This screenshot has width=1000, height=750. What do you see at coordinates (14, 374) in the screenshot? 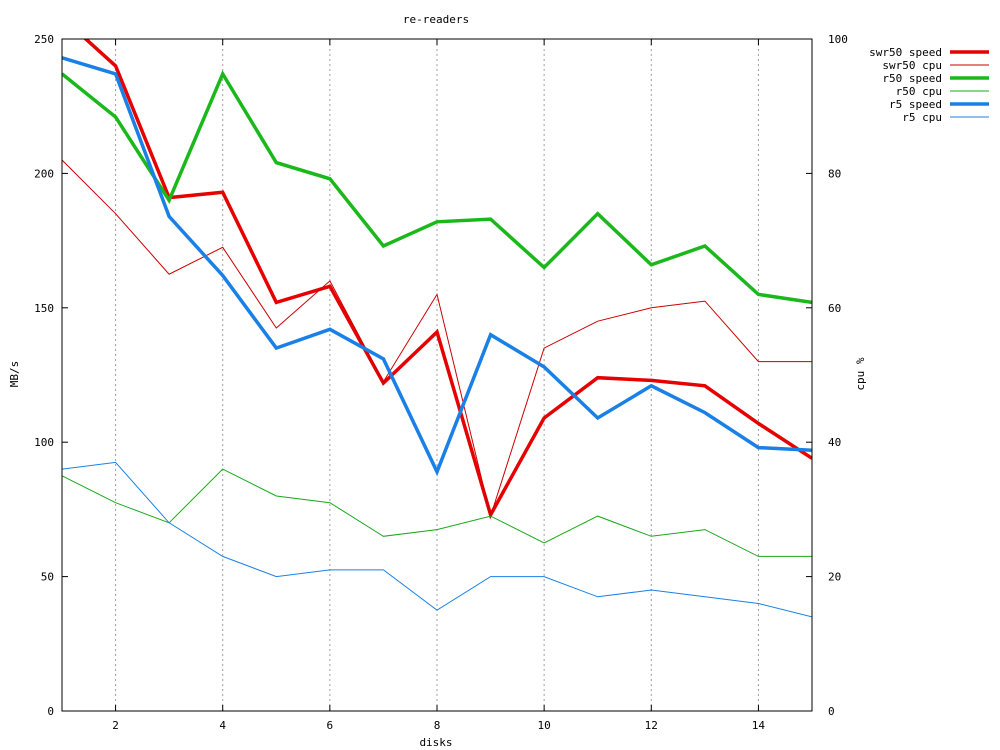
I see `y-axis-label: MB/s` at bounding box center [14, 374].